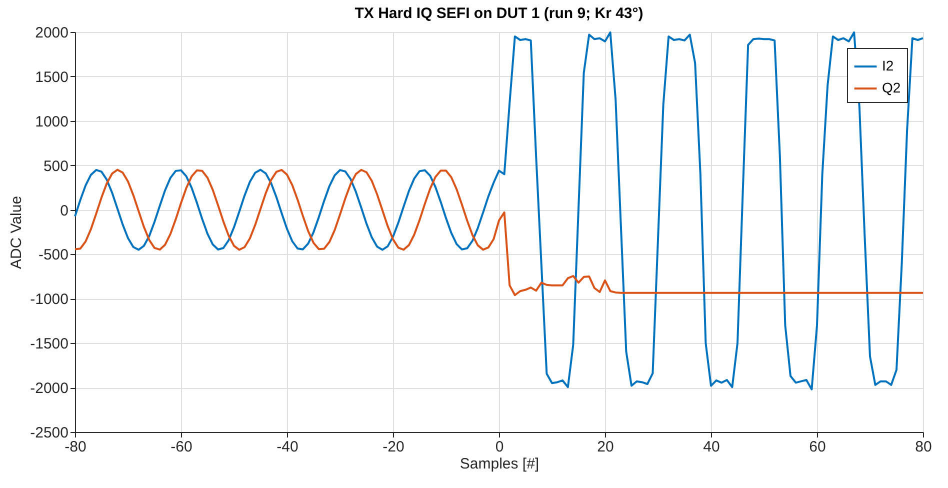  I want to click on x-tick-label: 60, so click(817, 447).